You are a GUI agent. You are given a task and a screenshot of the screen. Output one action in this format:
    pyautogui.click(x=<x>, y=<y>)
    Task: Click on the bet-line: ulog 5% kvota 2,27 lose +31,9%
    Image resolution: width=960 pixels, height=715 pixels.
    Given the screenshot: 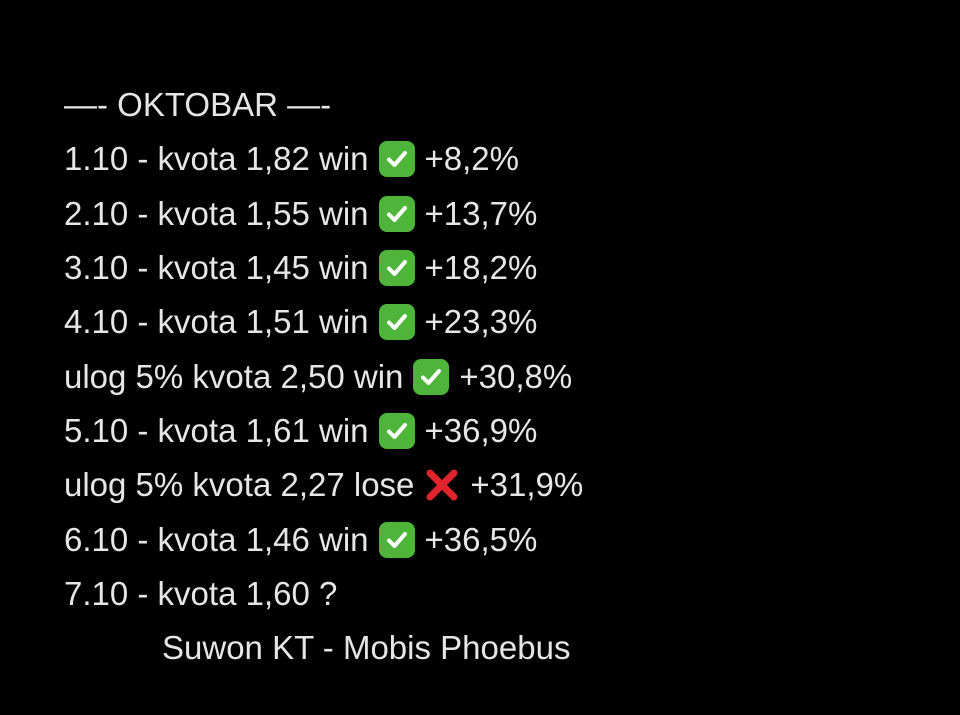 What is the action you would take?
    pyautogui.click(x=328, y=485)
    